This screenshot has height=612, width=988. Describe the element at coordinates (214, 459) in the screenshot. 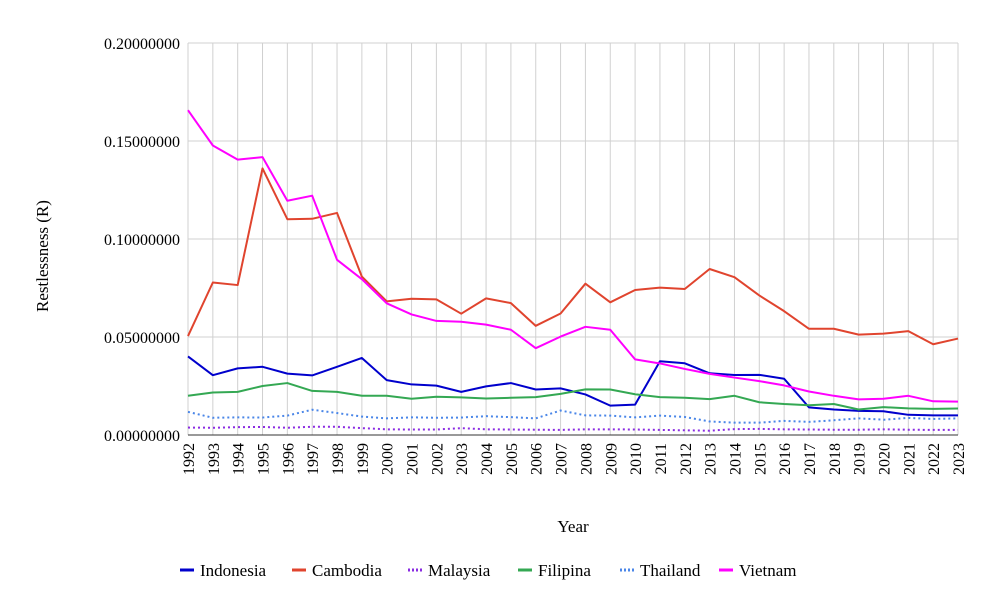

I see `x-tick-label: 1993` at that location.